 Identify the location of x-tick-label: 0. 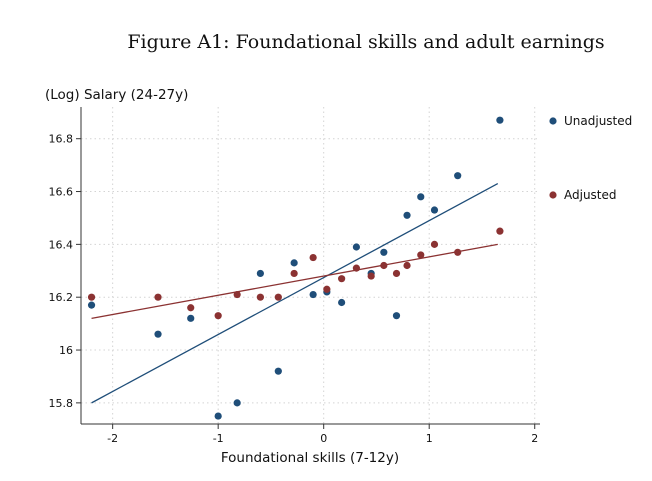
(323, 438).